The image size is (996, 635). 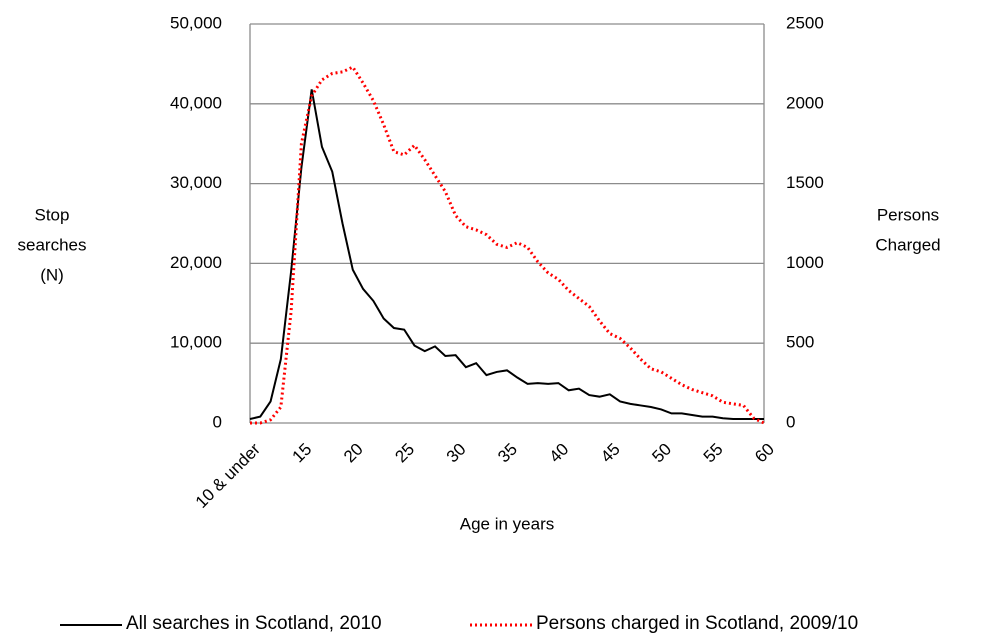 I want to click on y2-tick-label: 2000, so click(x=805, y=102).